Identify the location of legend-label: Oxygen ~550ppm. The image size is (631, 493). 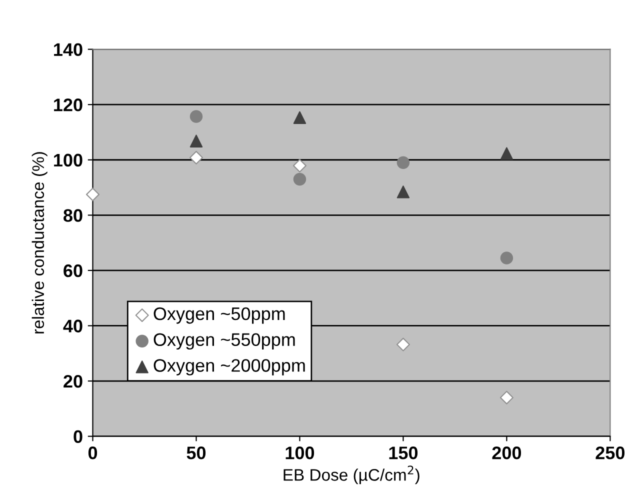
(224, 341).